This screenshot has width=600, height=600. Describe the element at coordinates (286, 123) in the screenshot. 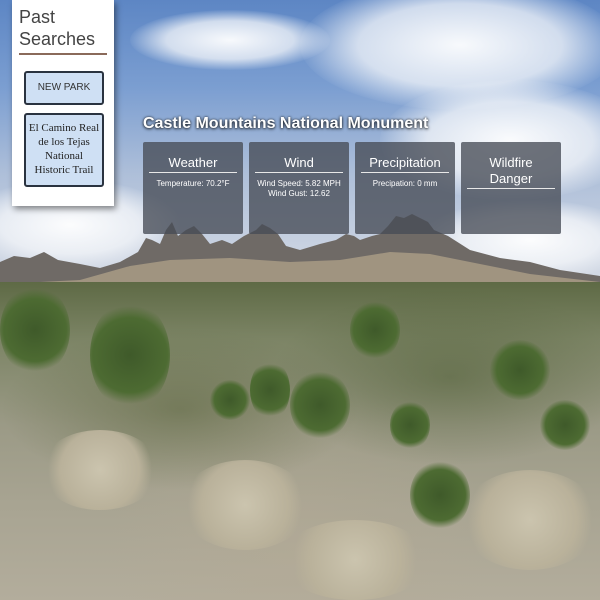

I see `park-title: Castle Mountains National Monument` at that location.